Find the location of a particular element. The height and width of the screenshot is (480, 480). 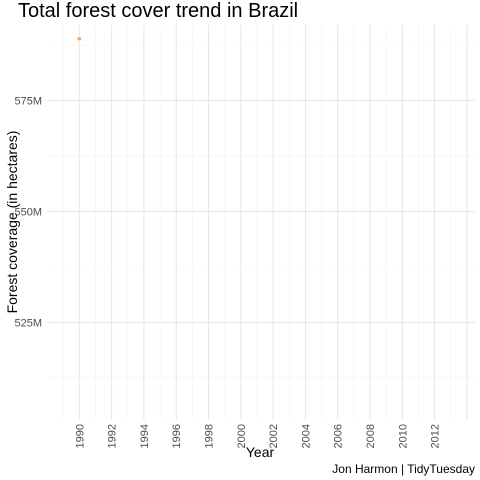

x-tick-label: 2004 is located at coordinates (306, 436).